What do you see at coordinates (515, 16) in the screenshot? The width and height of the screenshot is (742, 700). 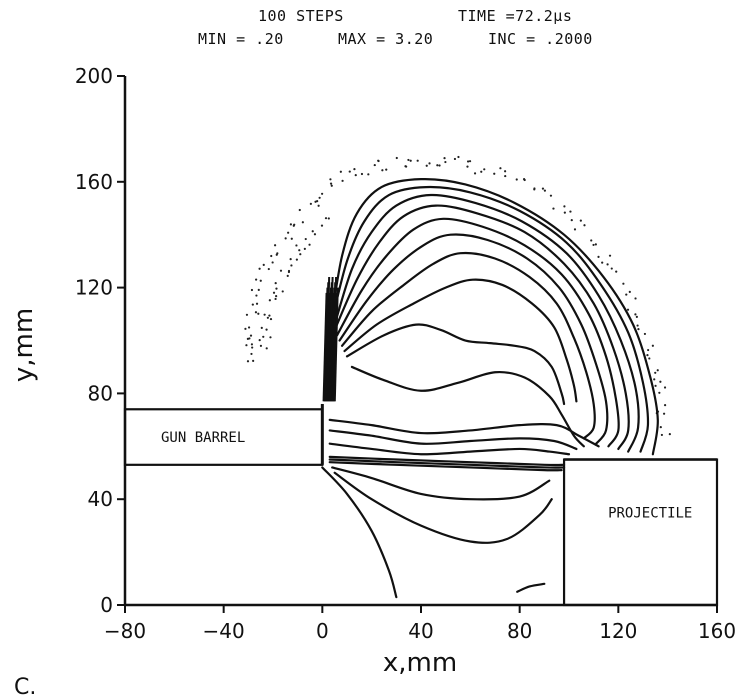 I see `header-time: TIME =72.2μs` at bounding box center [515, 16].